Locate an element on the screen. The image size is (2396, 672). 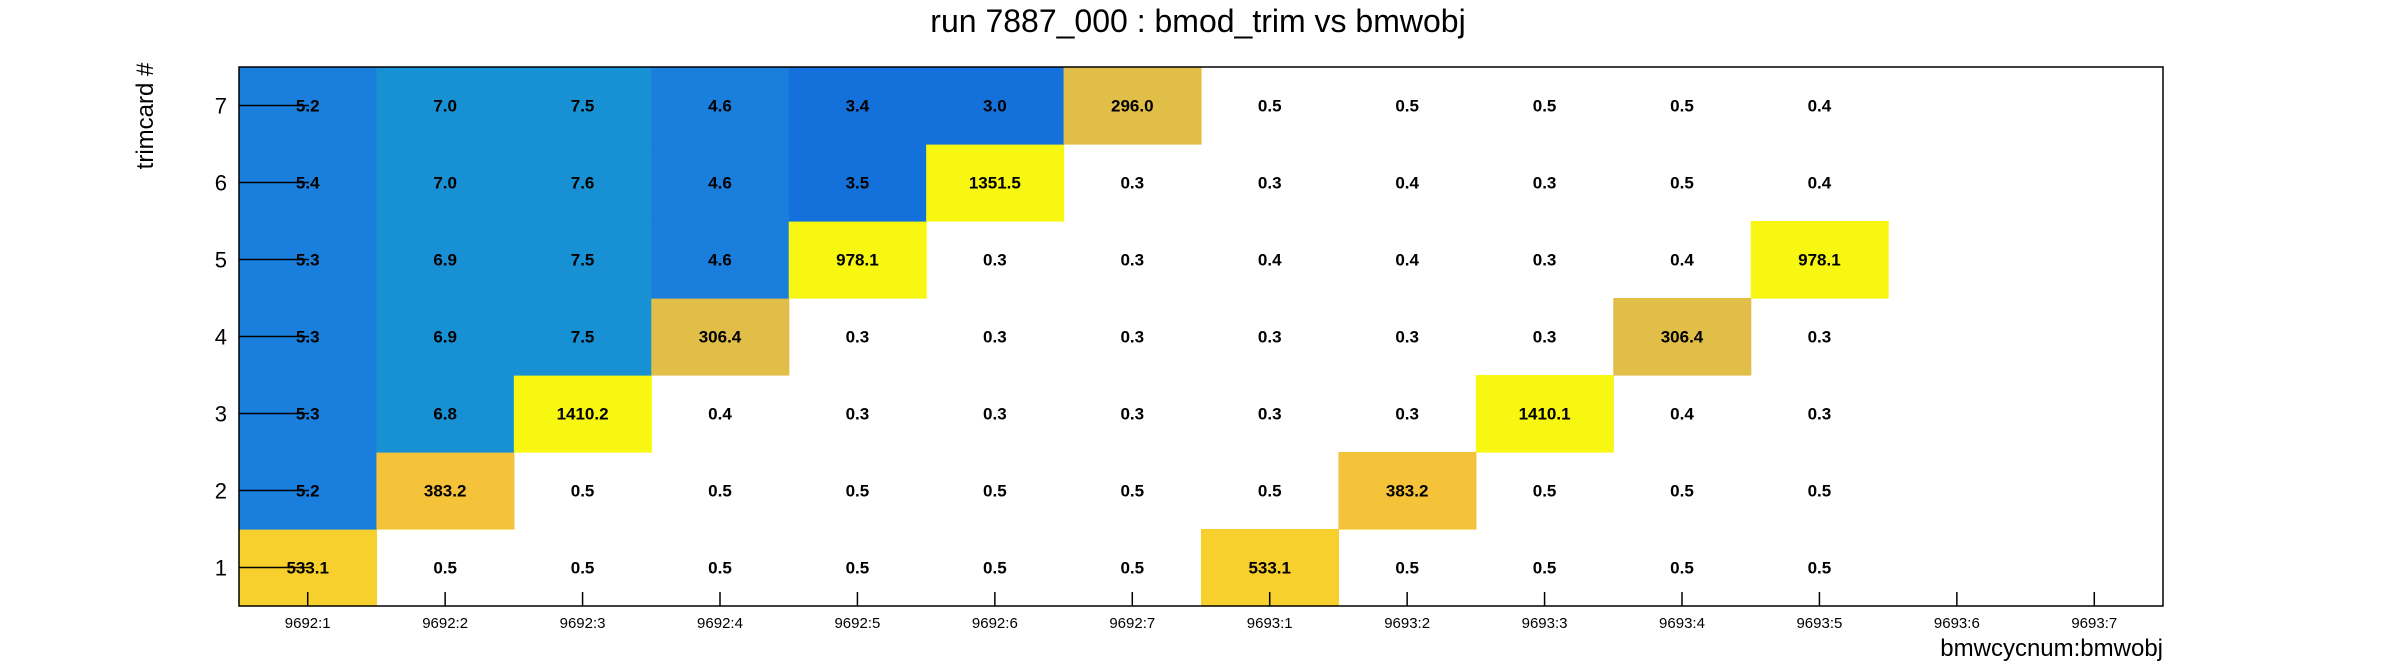
cell-value-label: 6.9 is located at coordinates (445, 260).